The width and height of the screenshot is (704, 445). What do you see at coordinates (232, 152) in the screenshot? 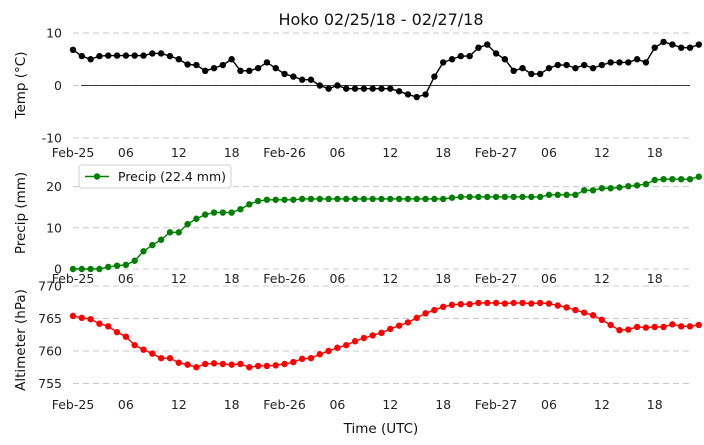
I see `xtick-label-temp-3: 18` at bounding box center [232, 152].